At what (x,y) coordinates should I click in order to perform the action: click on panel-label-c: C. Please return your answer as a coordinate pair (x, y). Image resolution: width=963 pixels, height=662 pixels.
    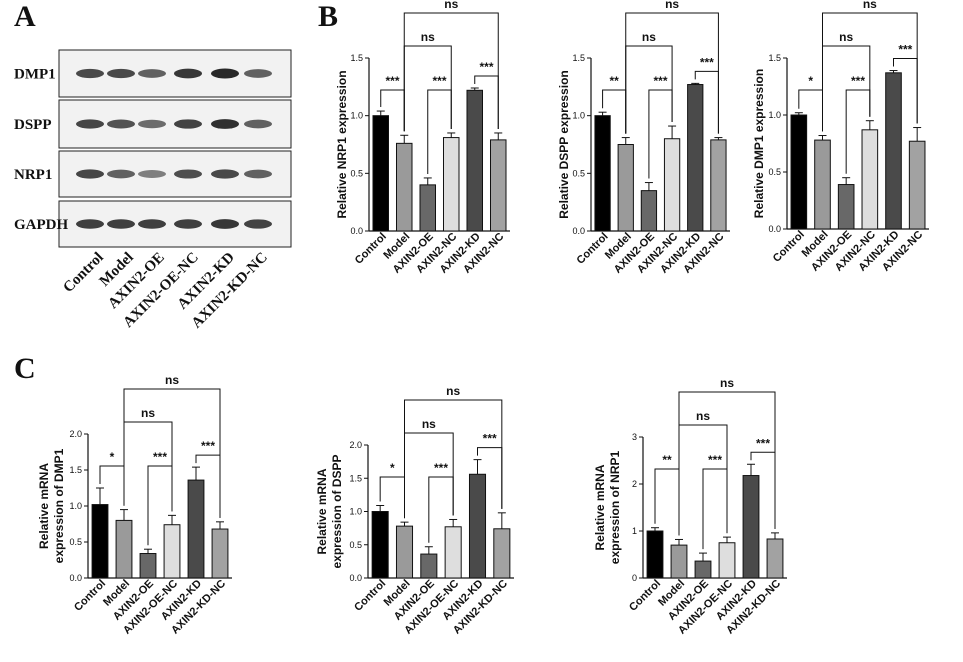
    Looking at the image, I should click on (25, 368).